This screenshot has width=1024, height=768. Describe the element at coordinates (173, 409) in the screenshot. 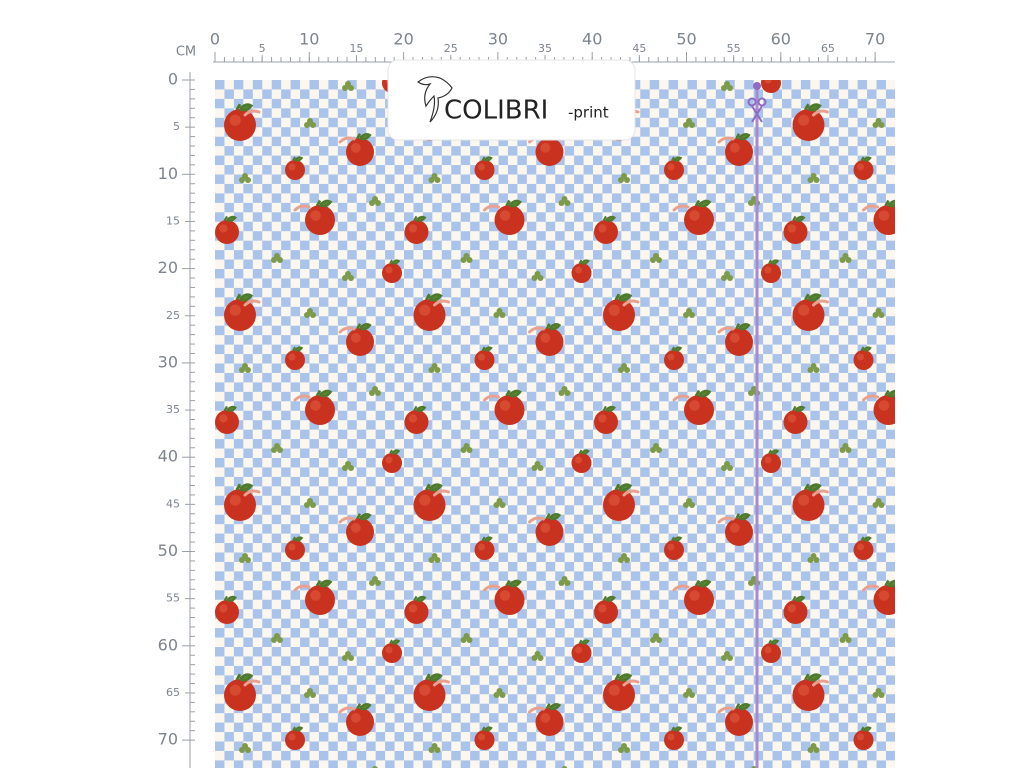

I see `left-ruler-label: 35` at that location.